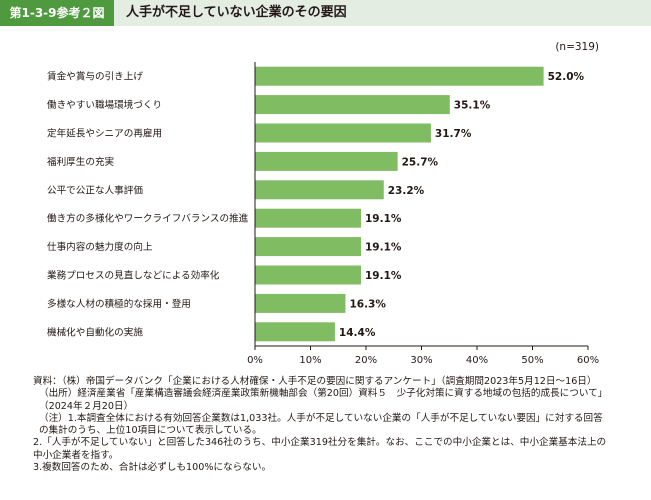 The width and height of the screenshot is (651, 500). I want to click on category-label: 多様な人材の積極的な採用・登用, so click(119, 304).